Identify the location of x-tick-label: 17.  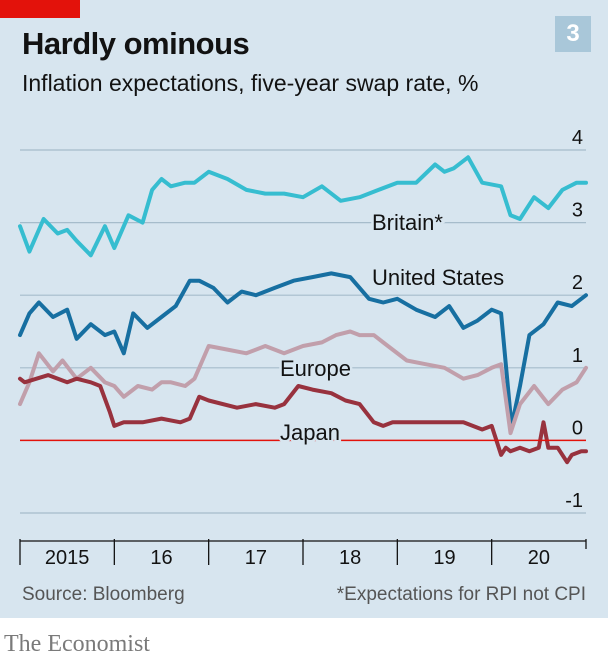
(256, 558).